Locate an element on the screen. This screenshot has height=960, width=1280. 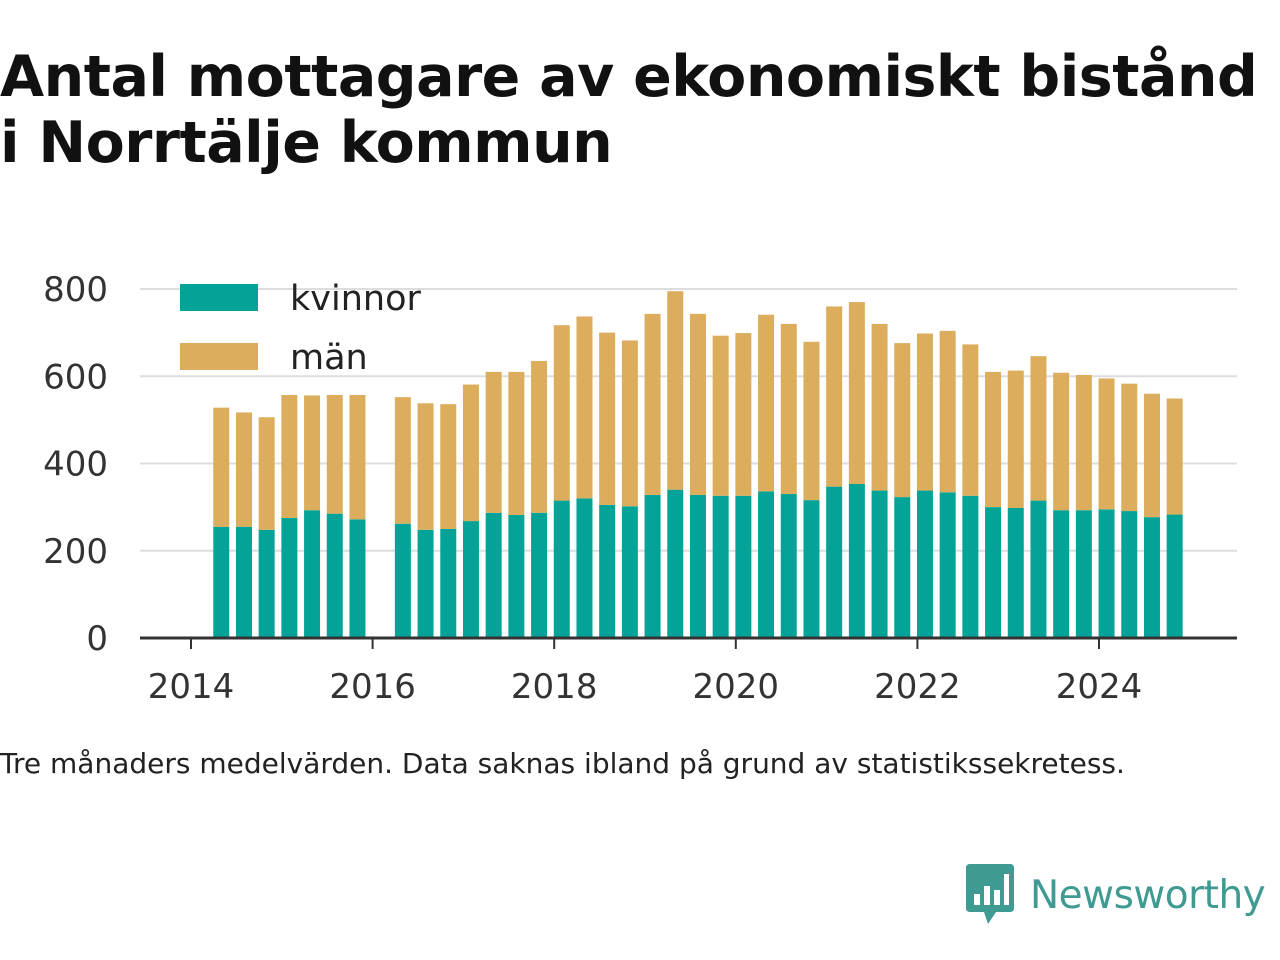
brand-logo: Newsworthy is located at coordinates (1115, 895).